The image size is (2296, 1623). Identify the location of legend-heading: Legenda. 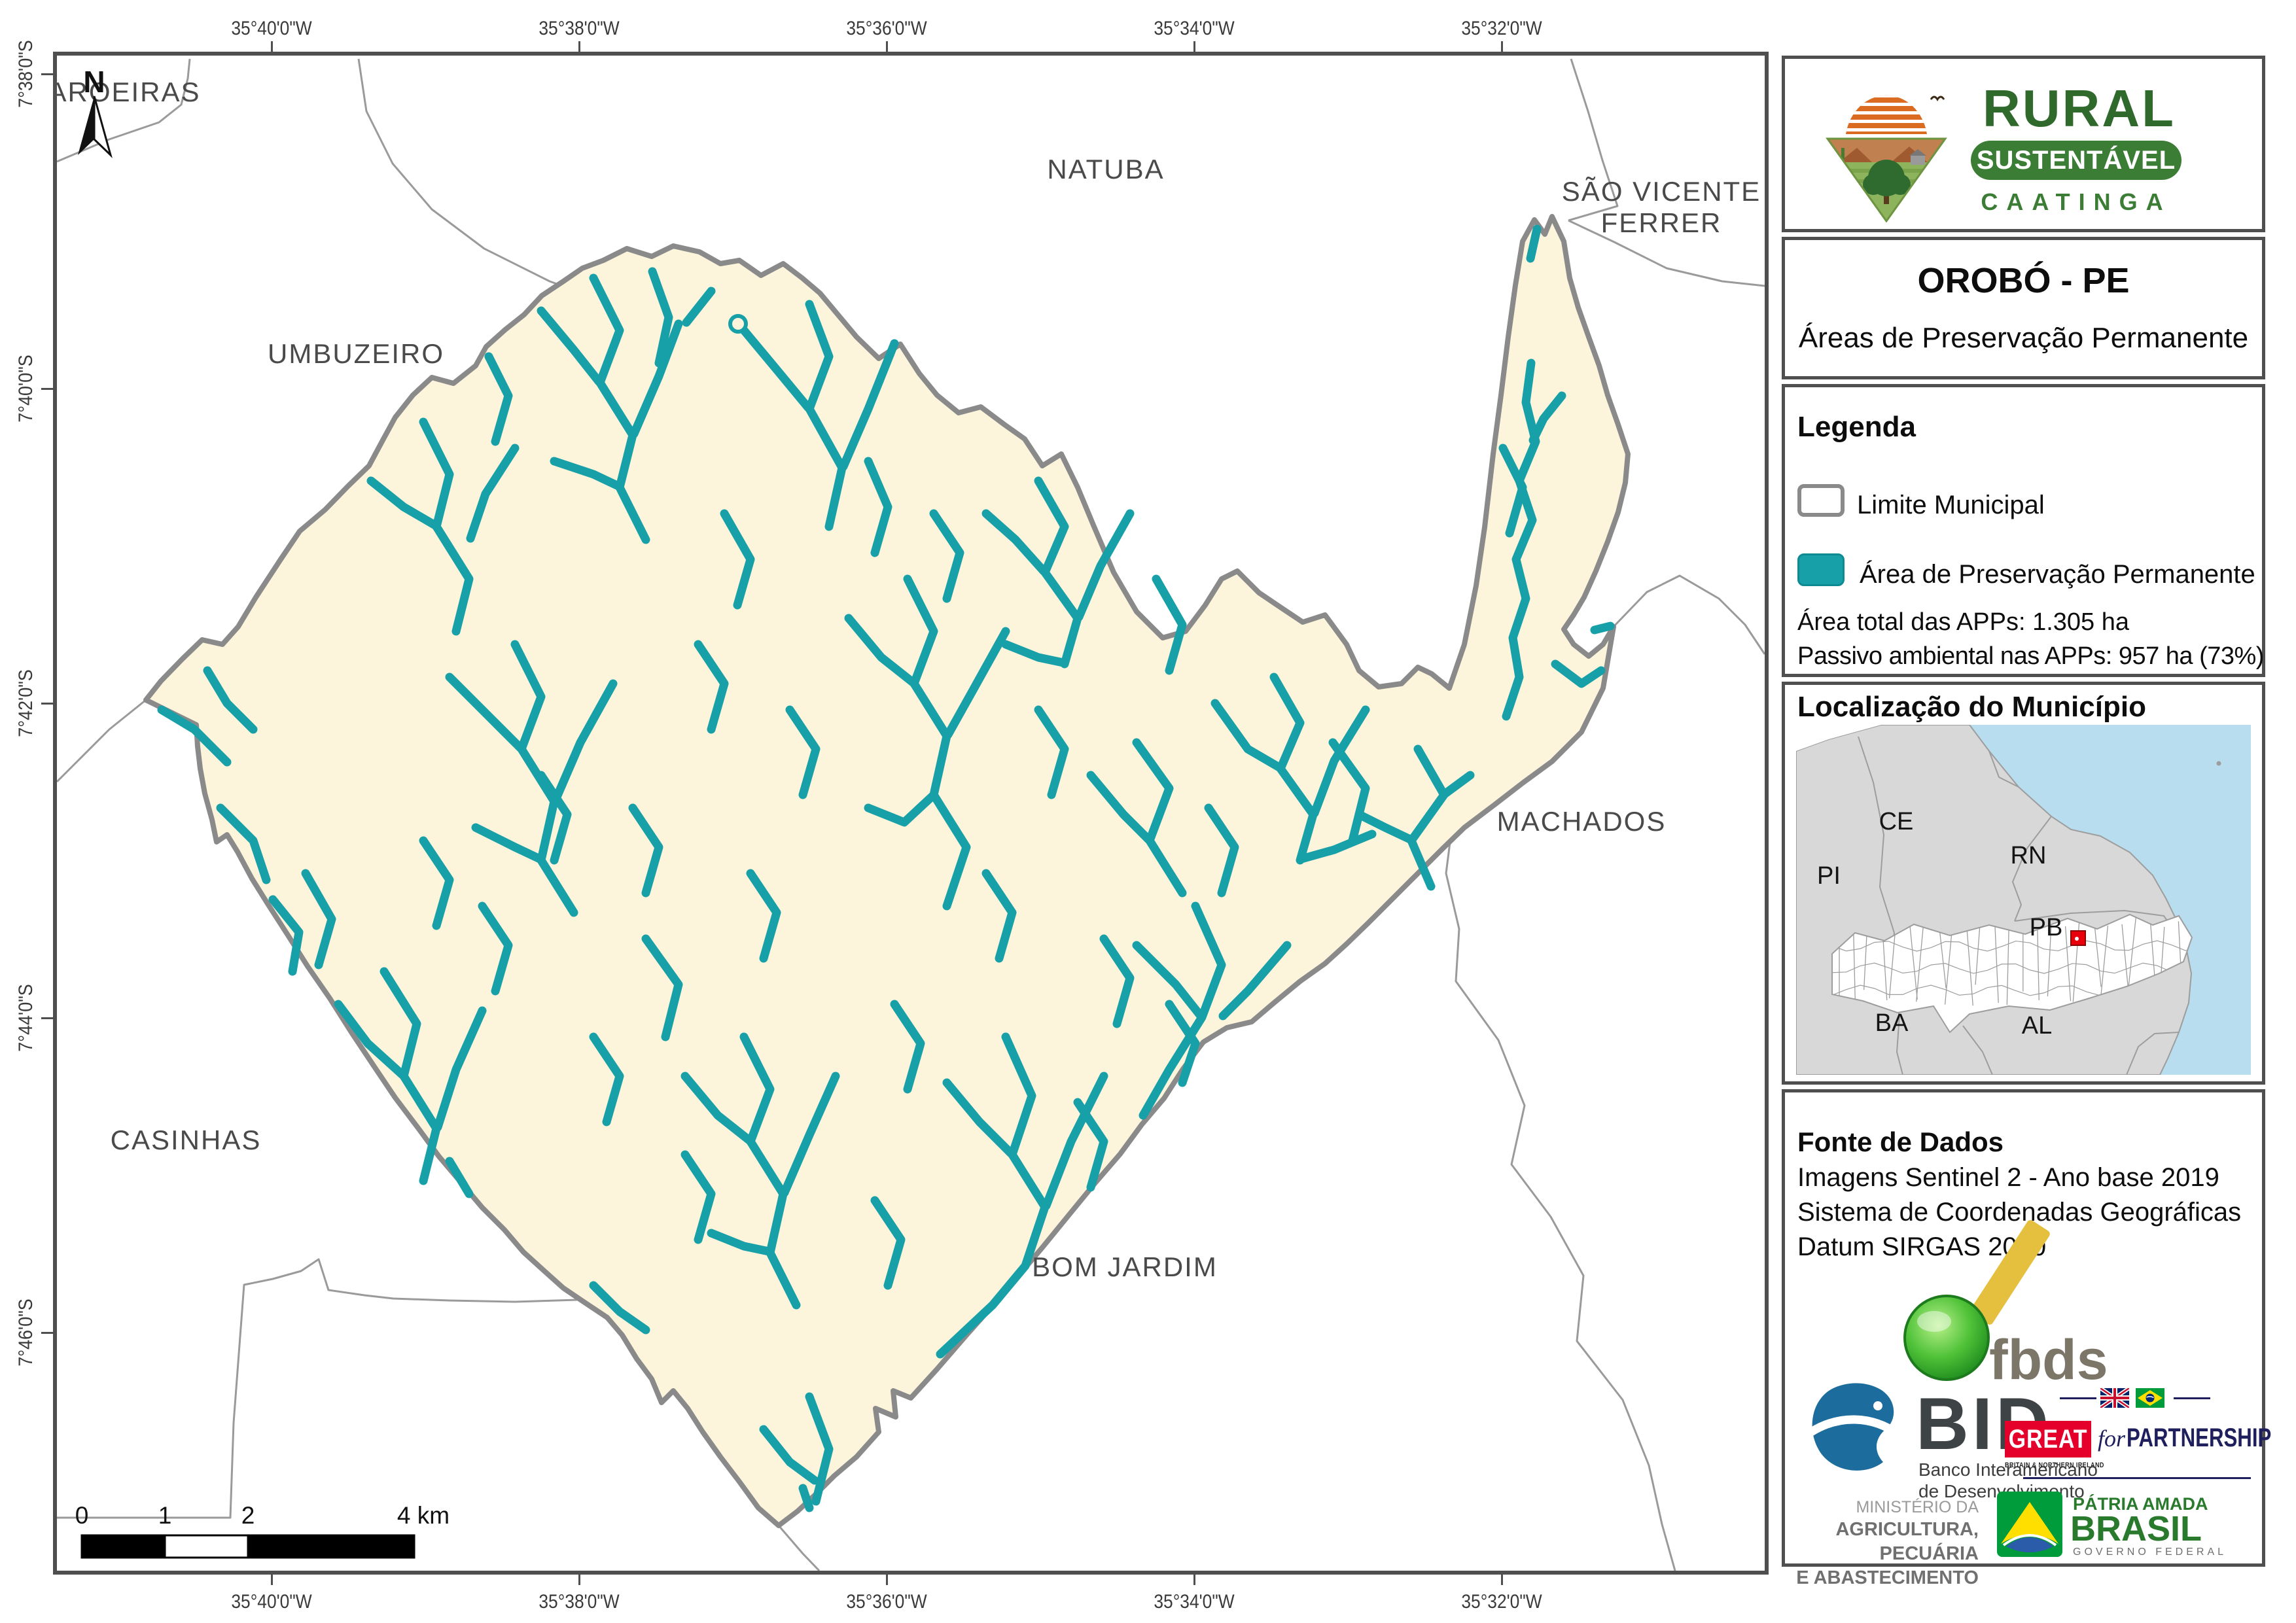
(1857, 427).